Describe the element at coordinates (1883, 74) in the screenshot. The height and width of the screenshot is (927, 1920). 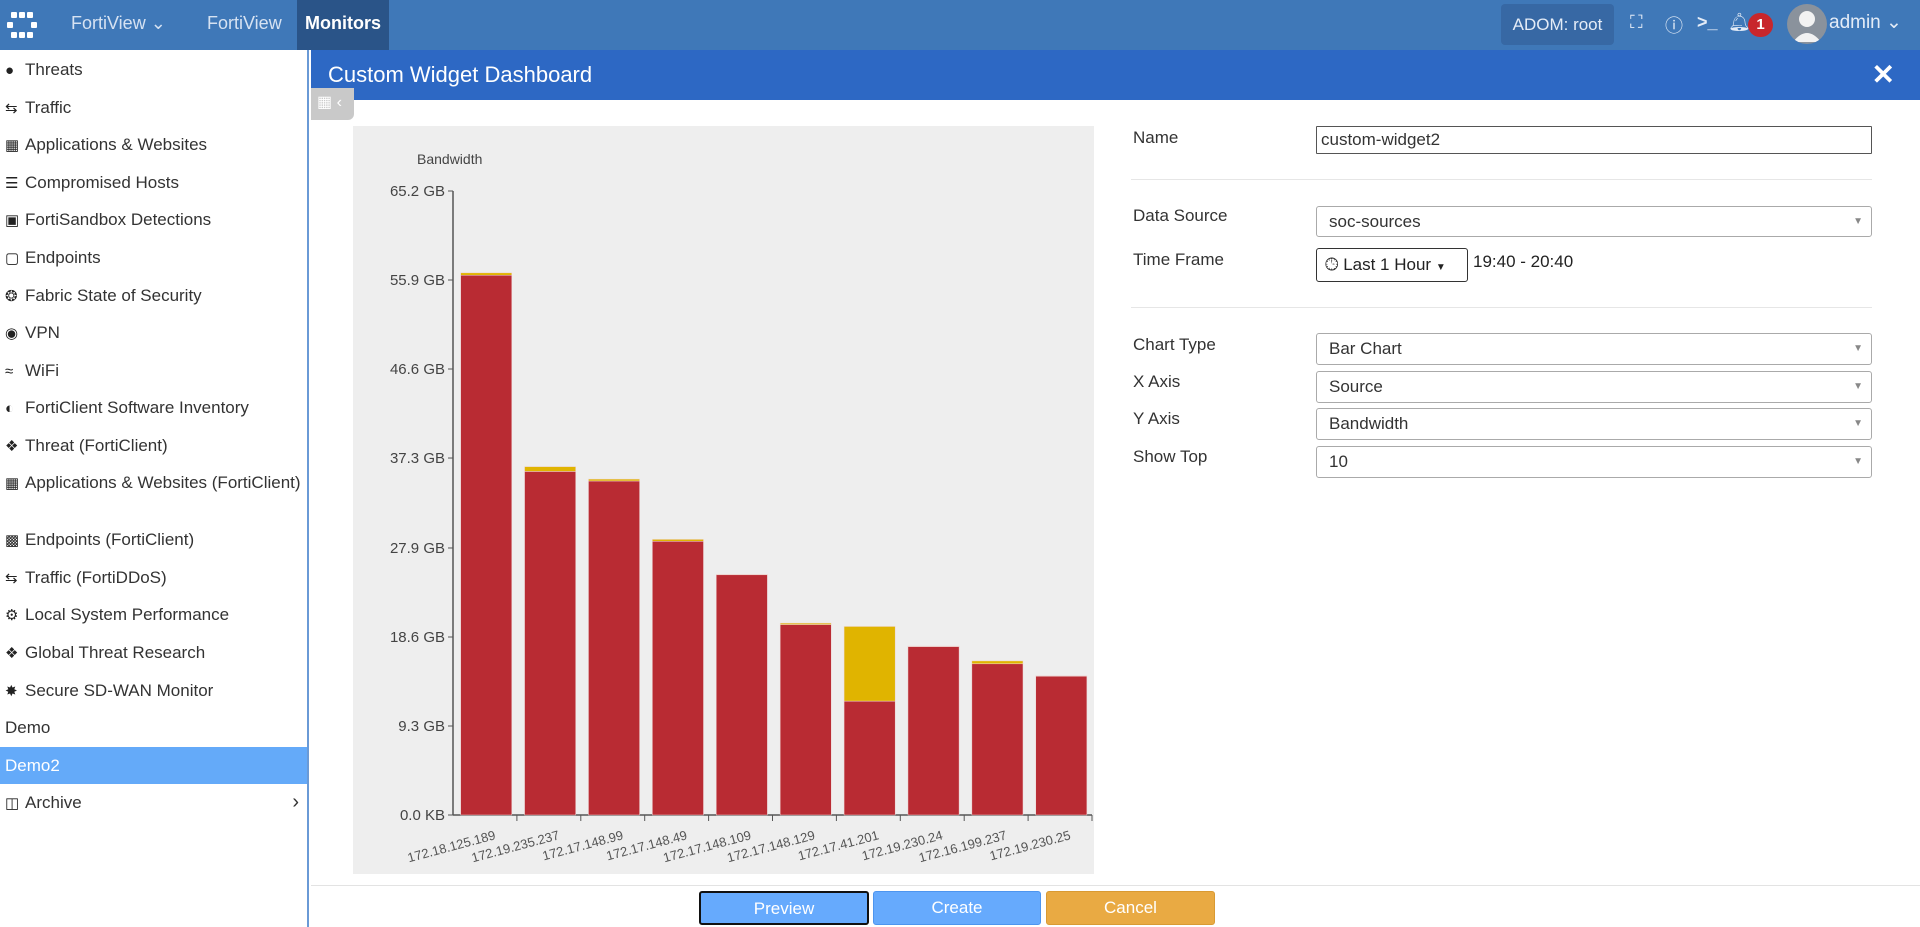
I see `close-icon: ✕` at that location.